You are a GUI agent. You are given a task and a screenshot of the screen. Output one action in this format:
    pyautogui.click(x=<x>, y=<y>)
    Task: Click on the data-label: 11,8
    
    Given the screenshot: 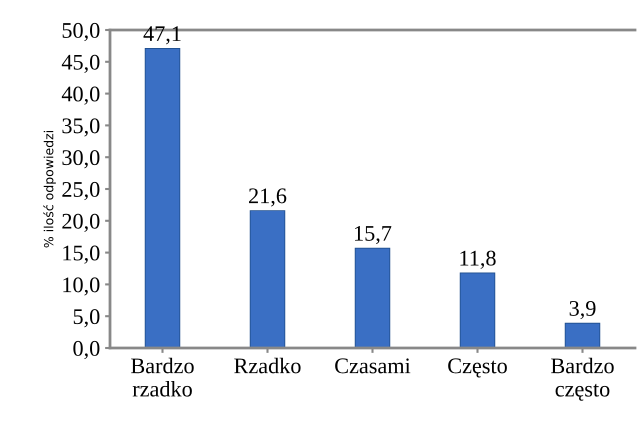 What is the action you would take?
    pyautogui.click(x=478, y=259)
    